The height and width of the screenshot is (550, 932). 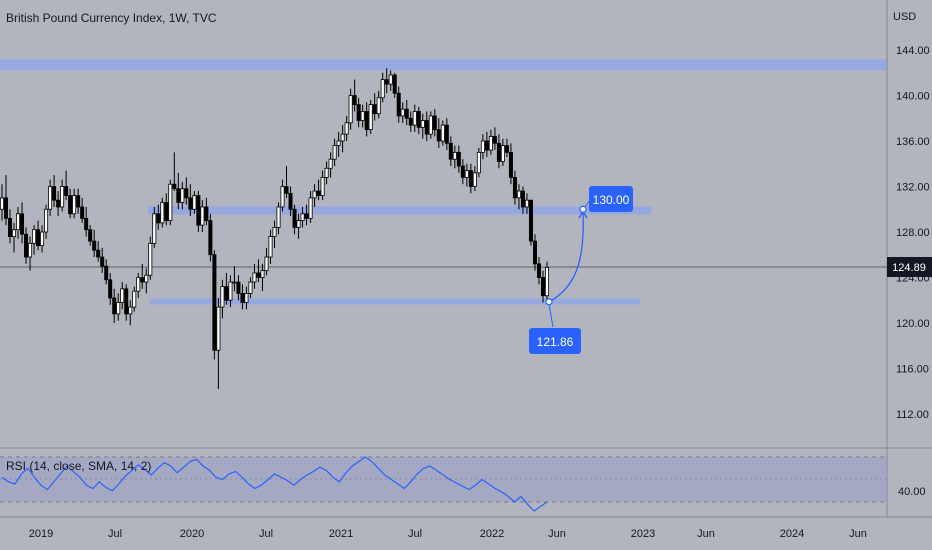 What do you see at coordinates (395, 301) in the screenshot?
I see `support-zone` at bounding box center [395, 301].